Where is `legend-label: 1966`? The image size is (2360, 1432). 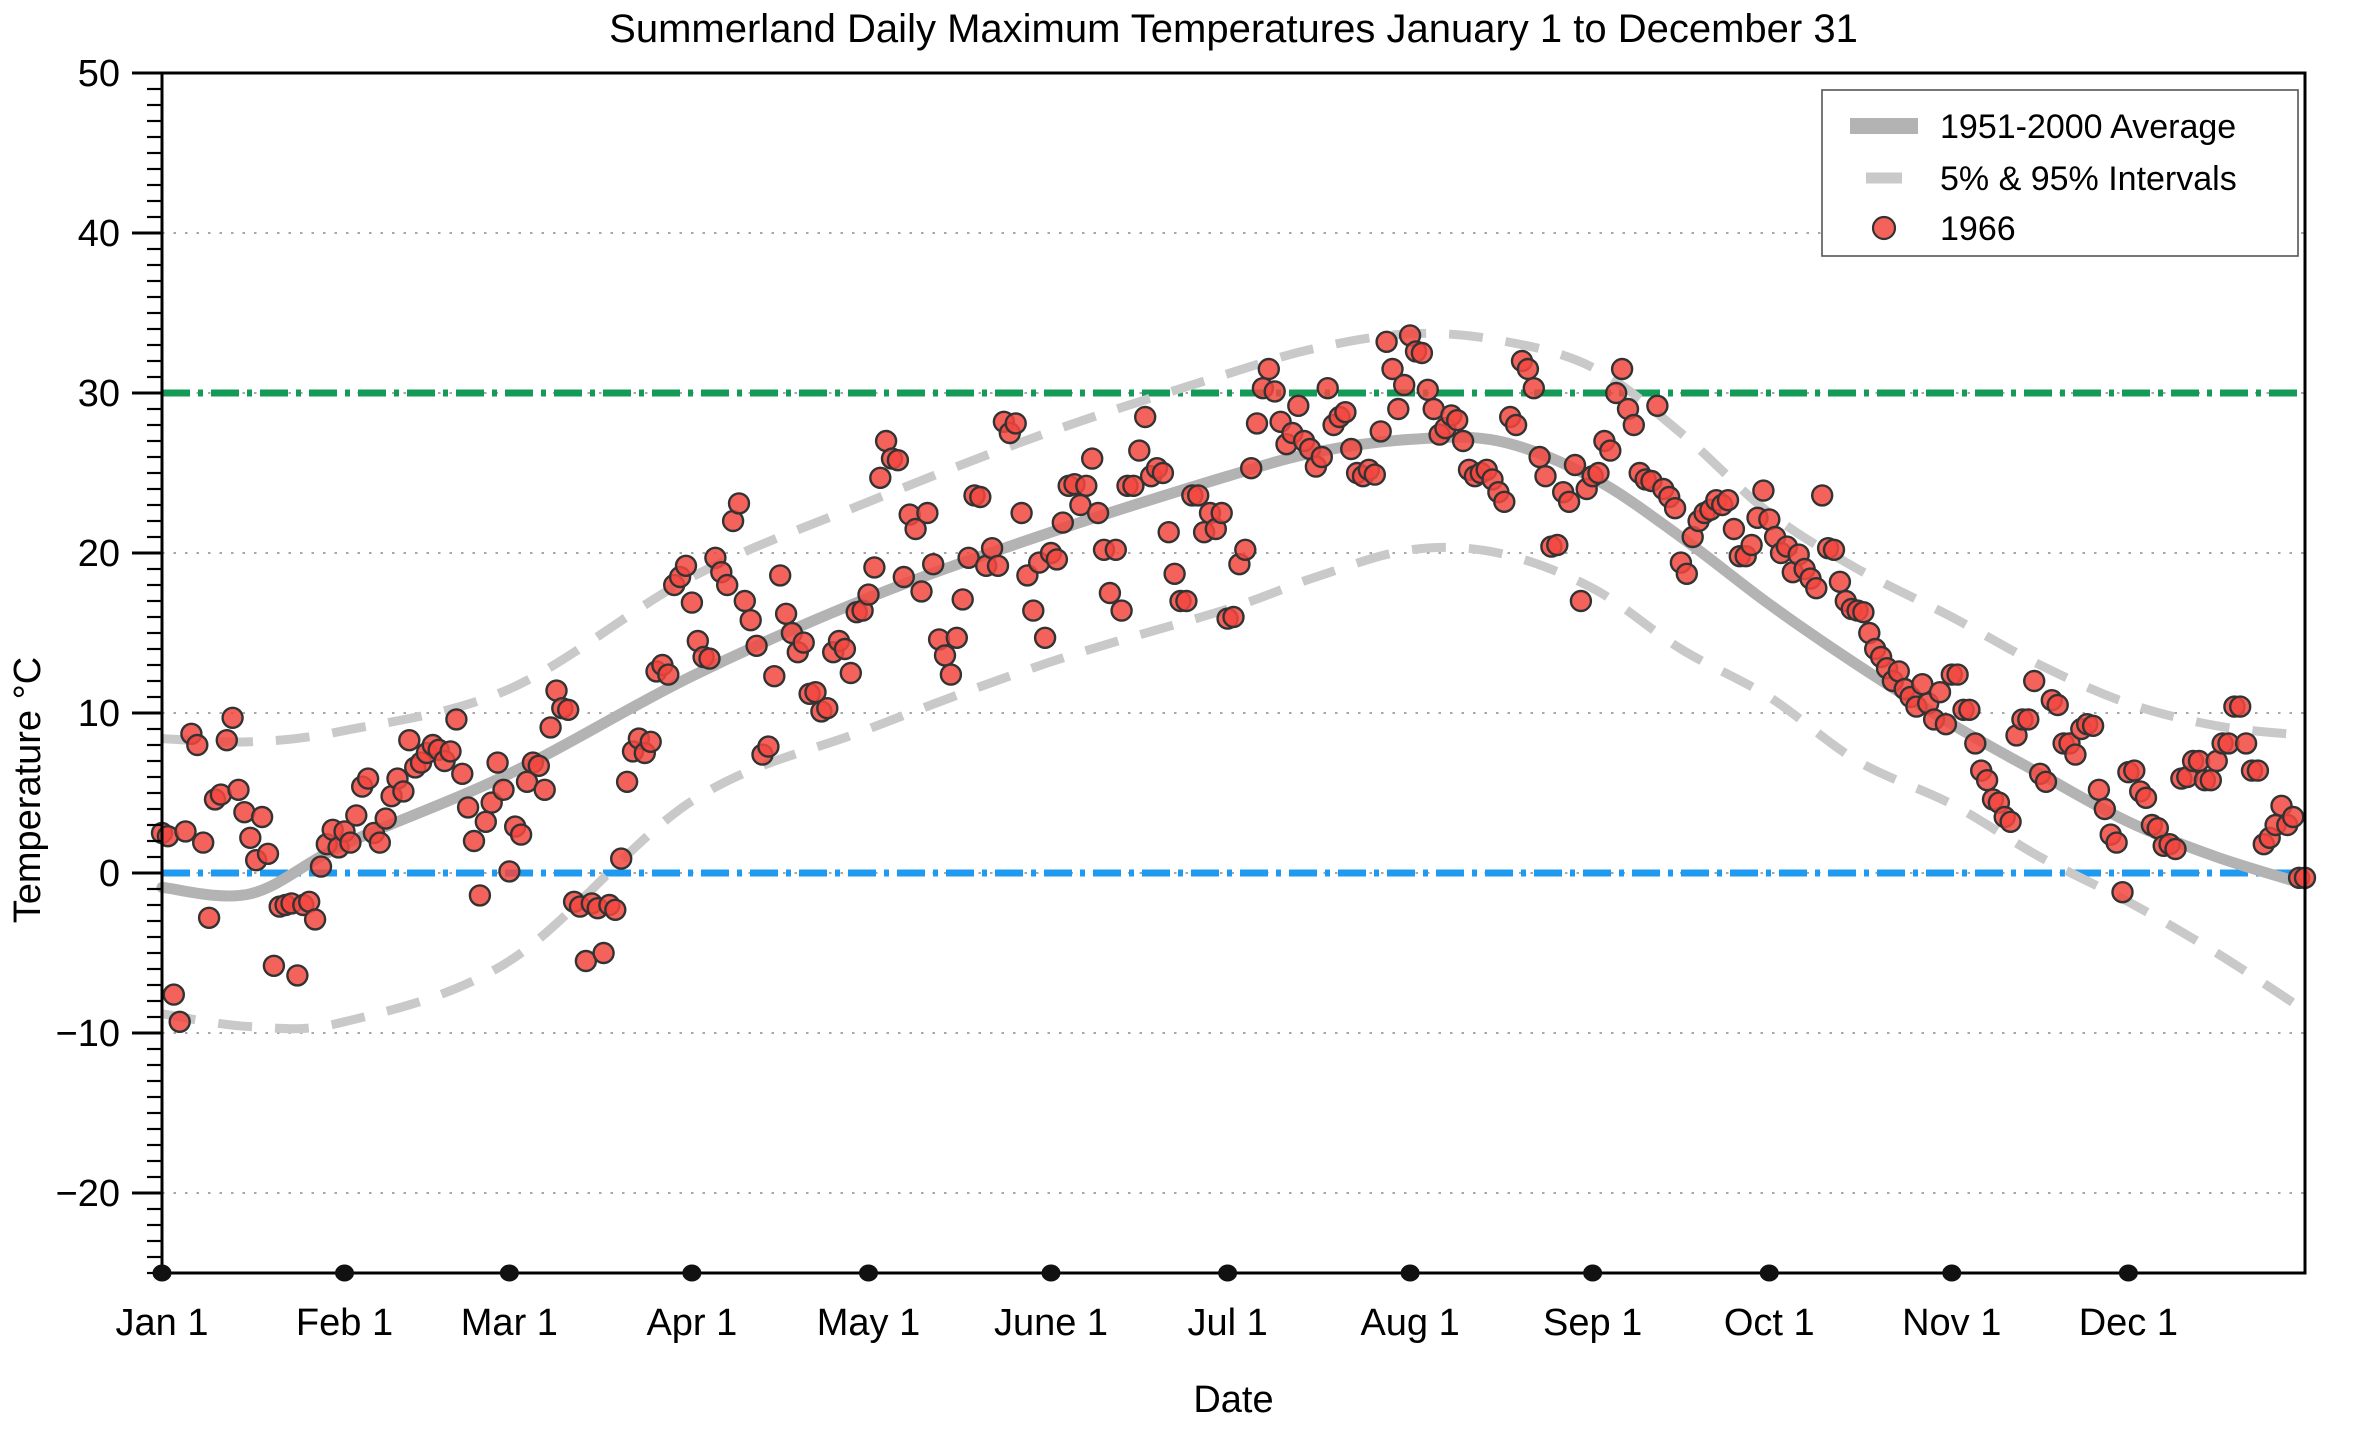 legend-label: 1966 is located at coordinates (1978, 229).